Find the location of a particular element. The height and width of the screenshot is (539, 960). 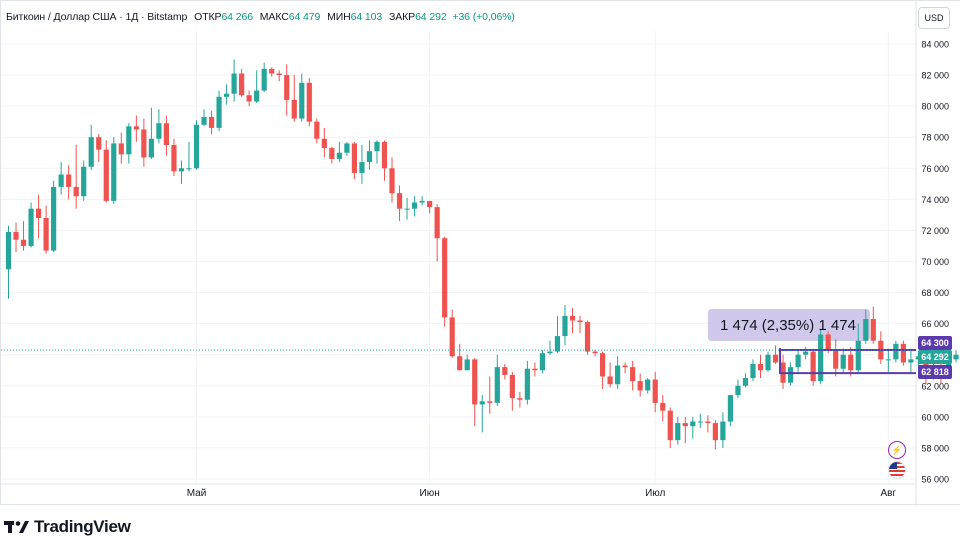

measure-label: 1 474 (2,35%) 1 474 is located at coordinates (788, 325).